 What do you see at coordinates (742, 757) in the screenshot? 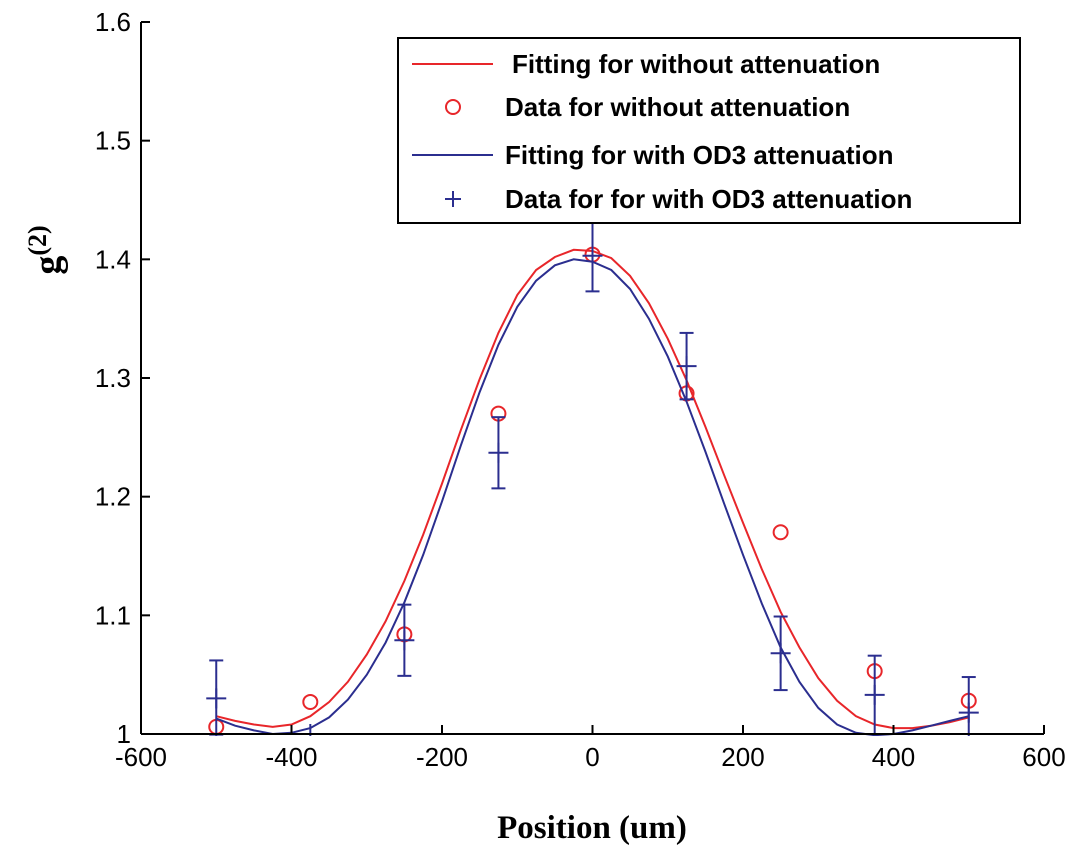
I see `x-tick-label: 200` at bounding box center [742, 757].